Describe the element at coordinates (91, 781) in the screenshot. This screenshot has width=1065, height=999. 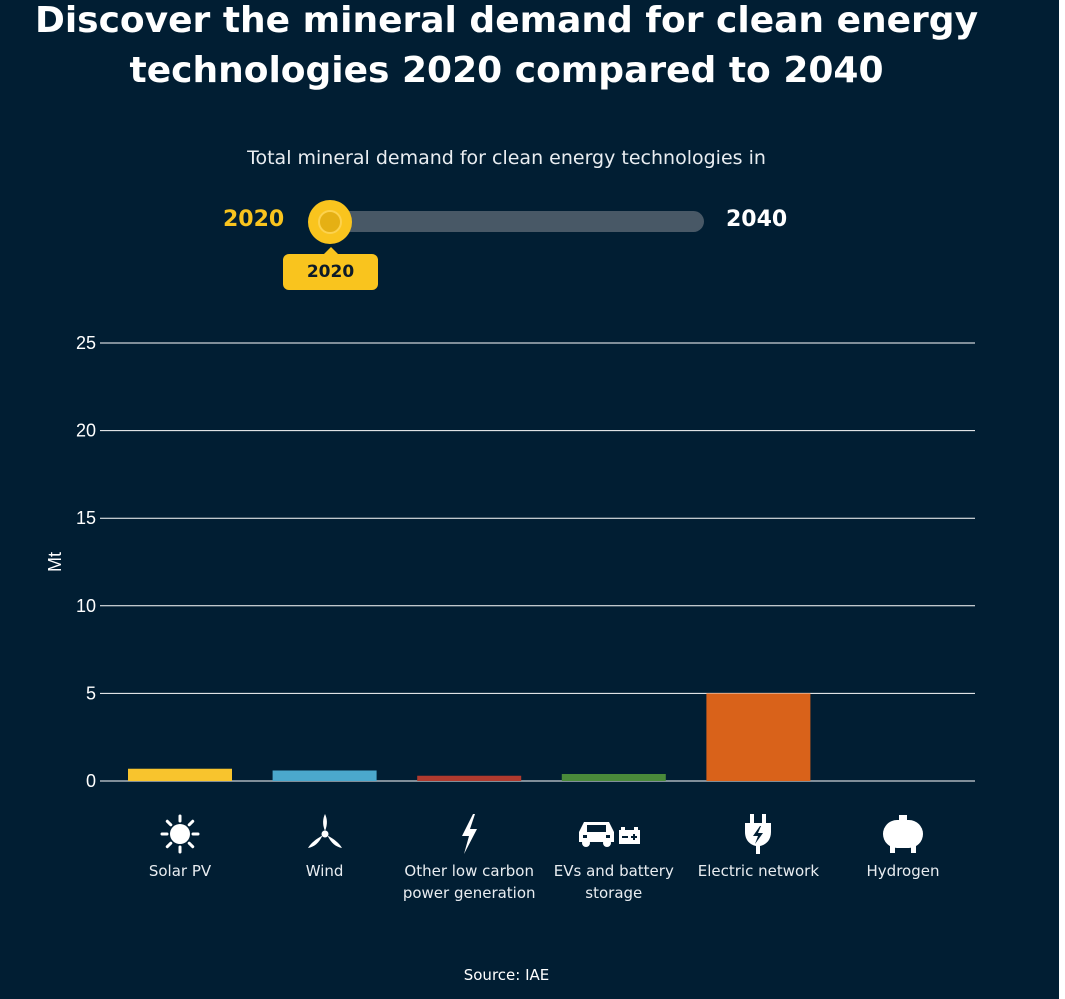
I see `y-tick-label: 0` at that location.